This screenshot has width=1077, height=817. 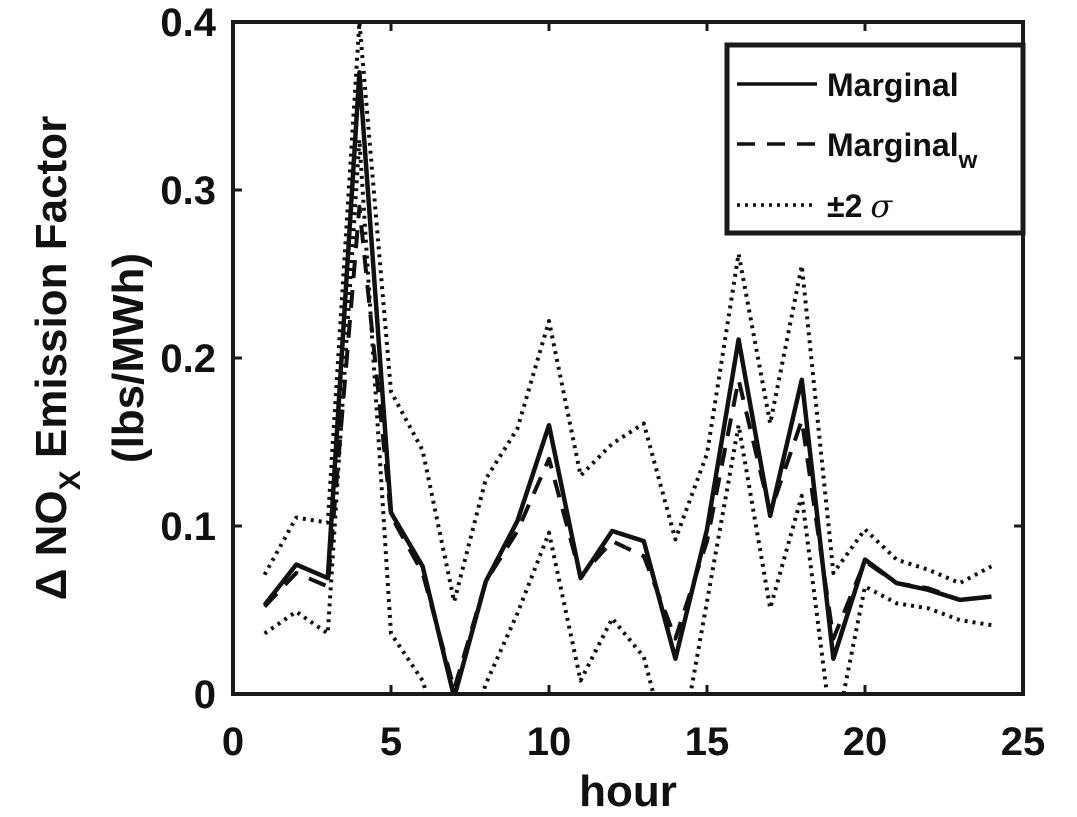 What do you see at coordinates (188, 23) in the screenshot?
I see `y-tick-label: 0.4` at bounding box center [188, 23].